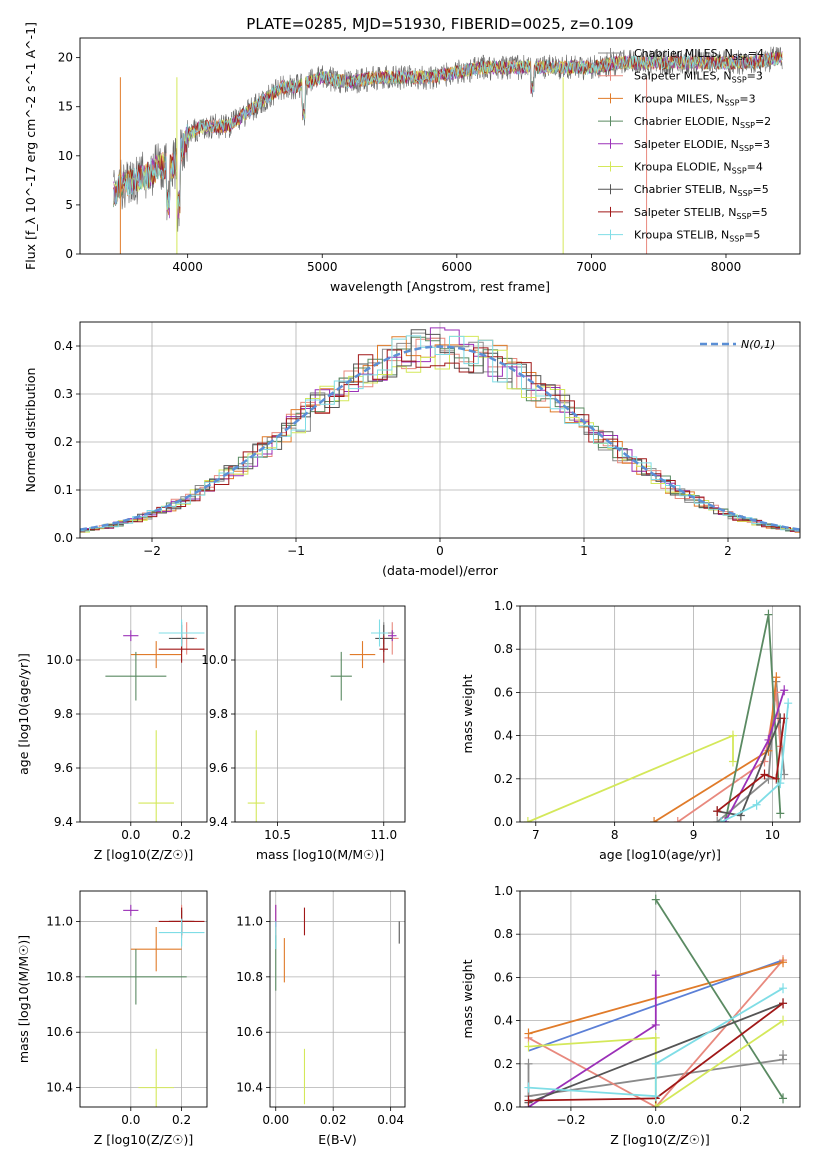 The height and width of the screenshot is (1170, 819). Describe the element at coordinates (249, 977) in the screenshot. I see `y-tick-label: 10.8` at that location.